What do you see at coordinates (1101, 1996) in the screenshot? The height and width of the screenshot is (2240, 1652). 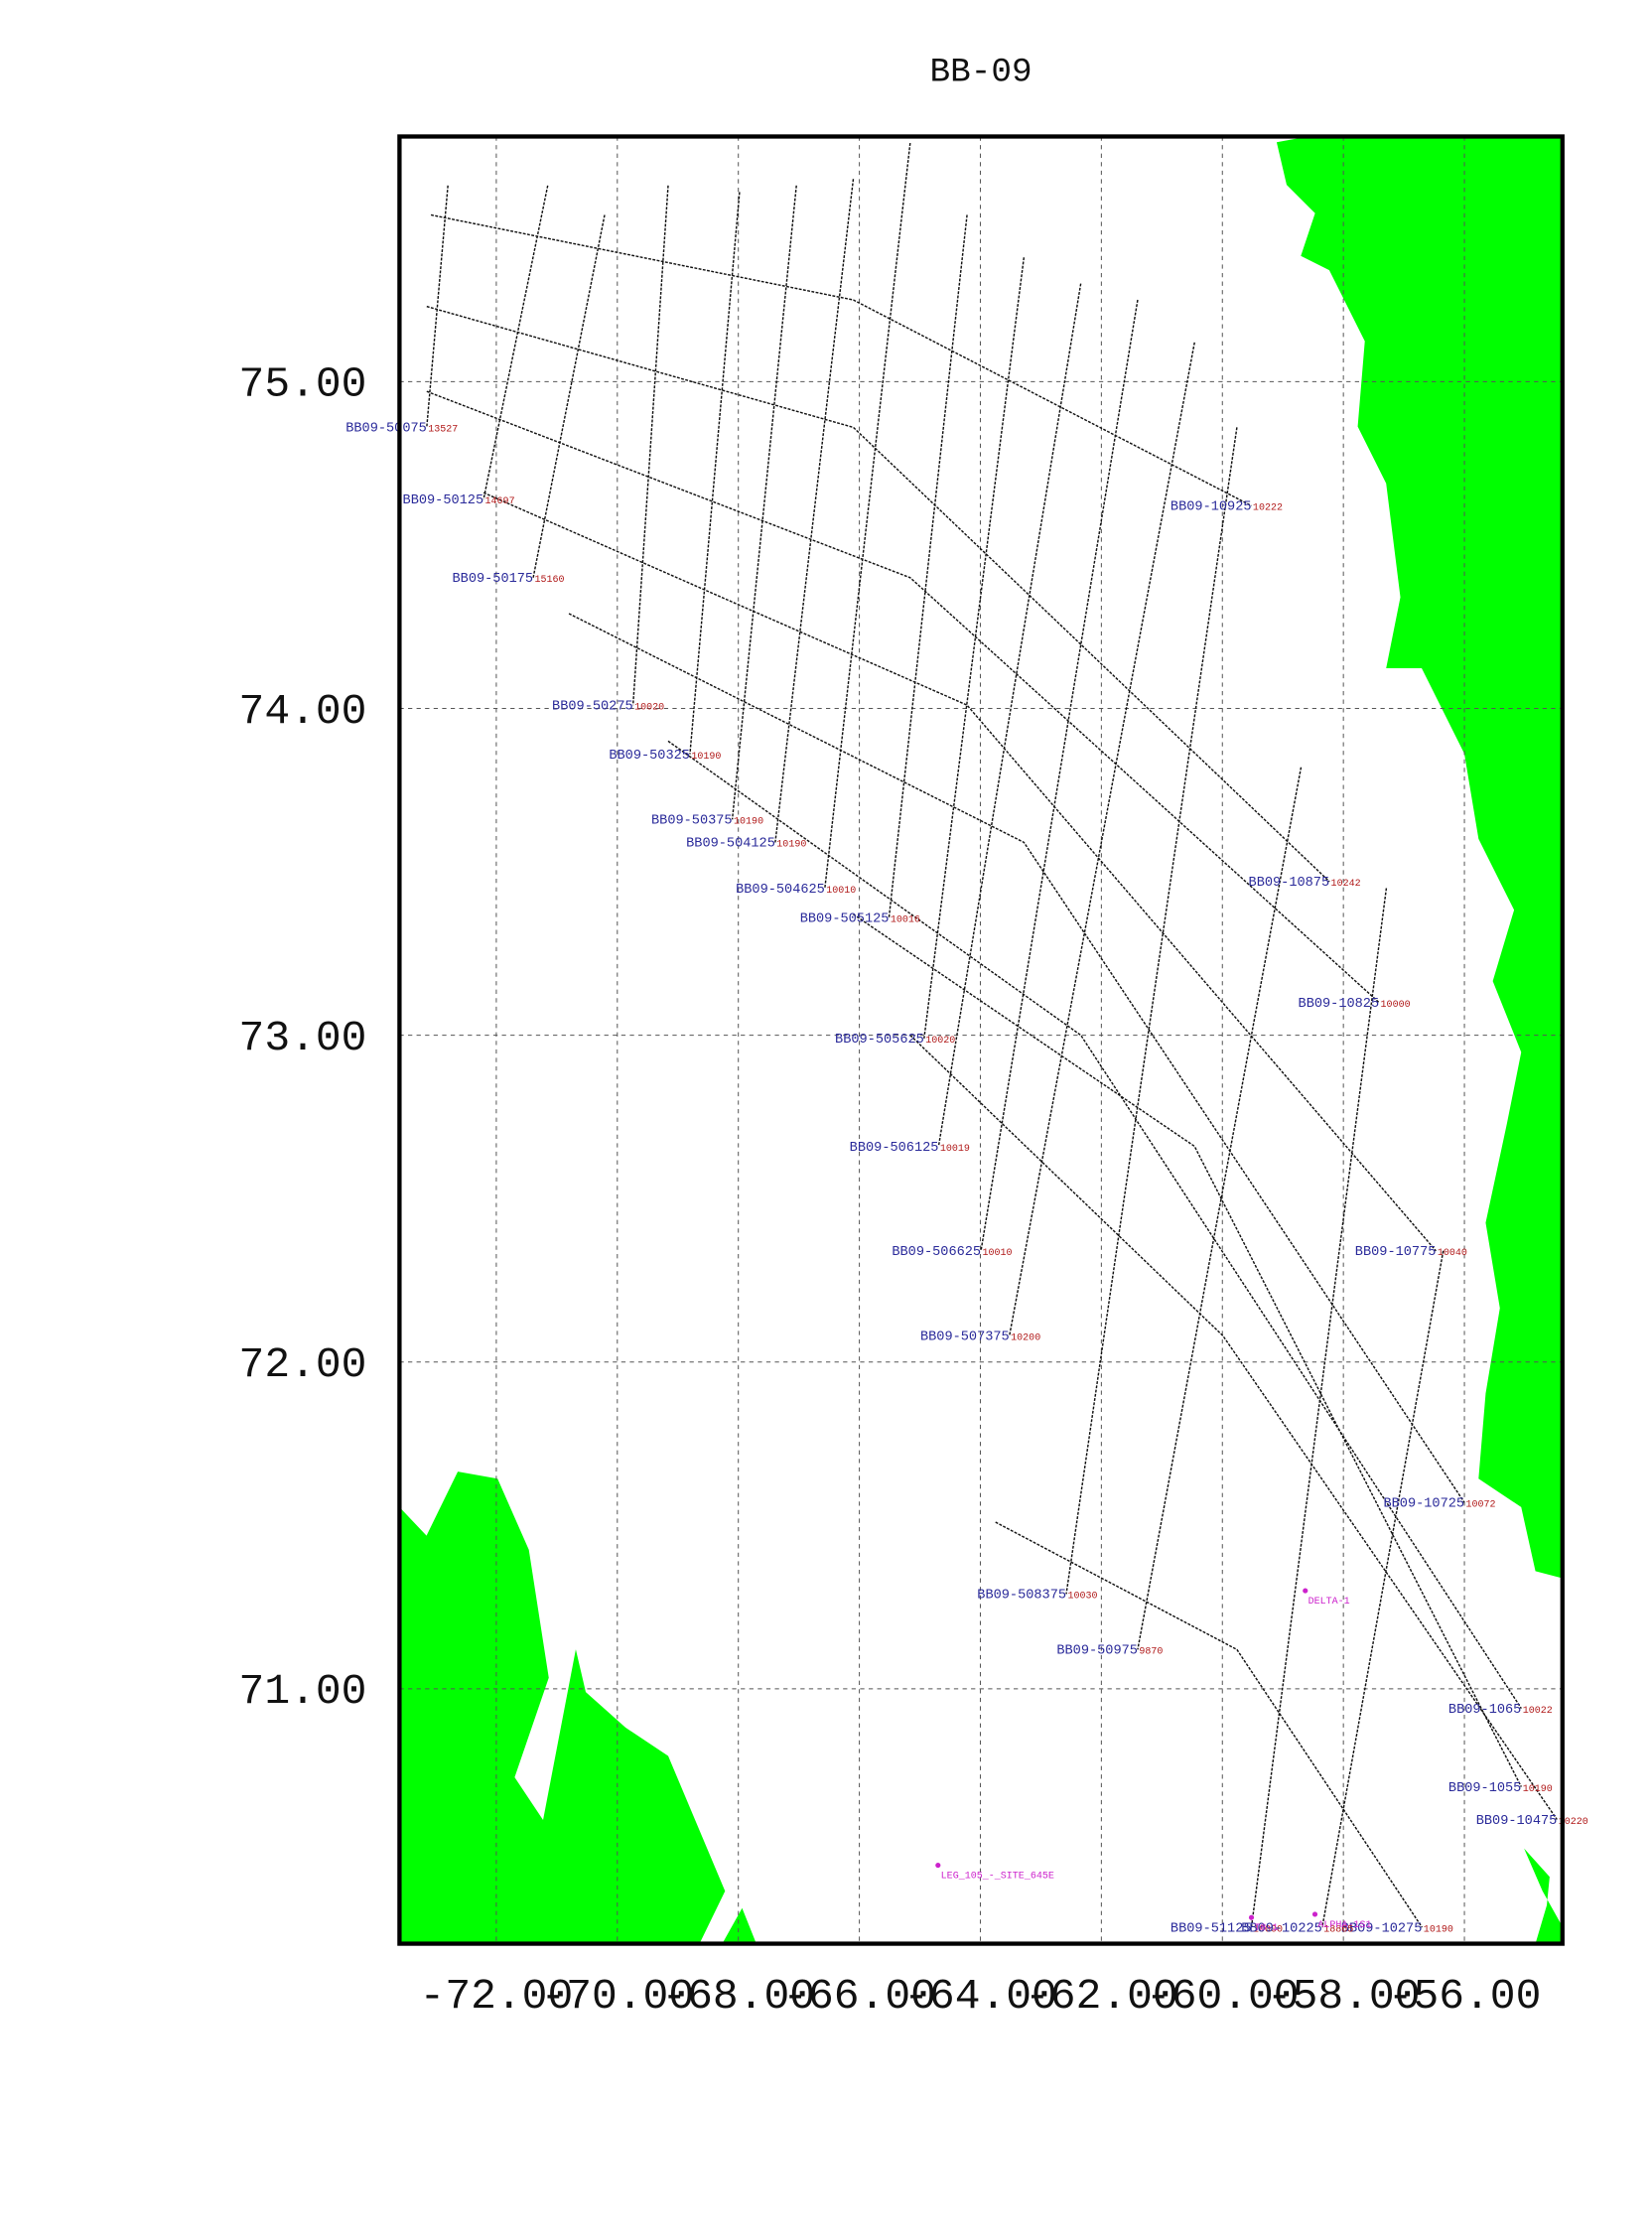 I see `x-tick-label: -62.00` at bounding box center [1101, 1996].